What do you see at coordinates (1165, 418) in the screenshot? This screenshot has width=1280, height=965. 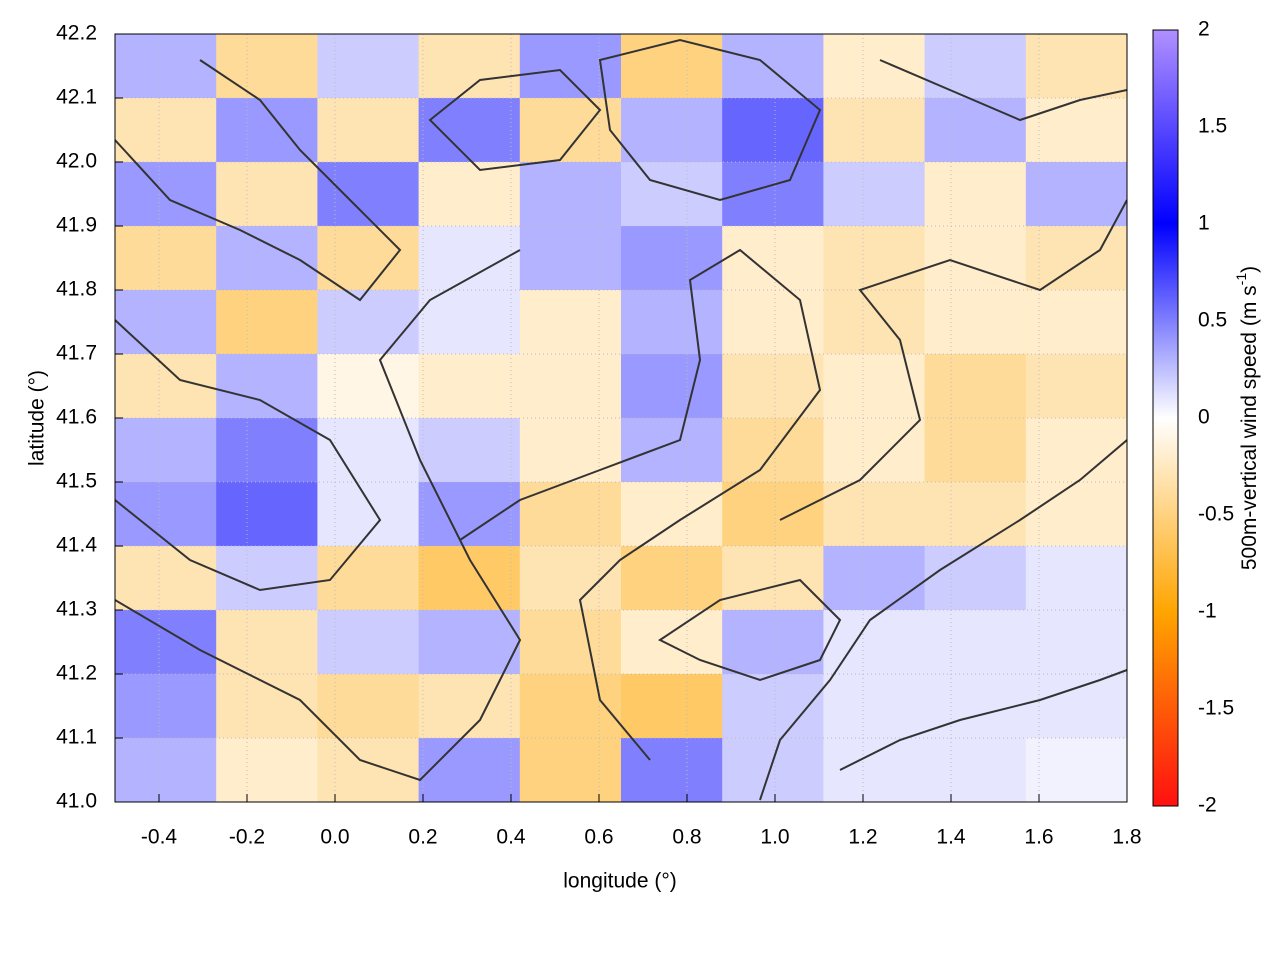 I see `colorbar` at bounding box center [1165, 418].